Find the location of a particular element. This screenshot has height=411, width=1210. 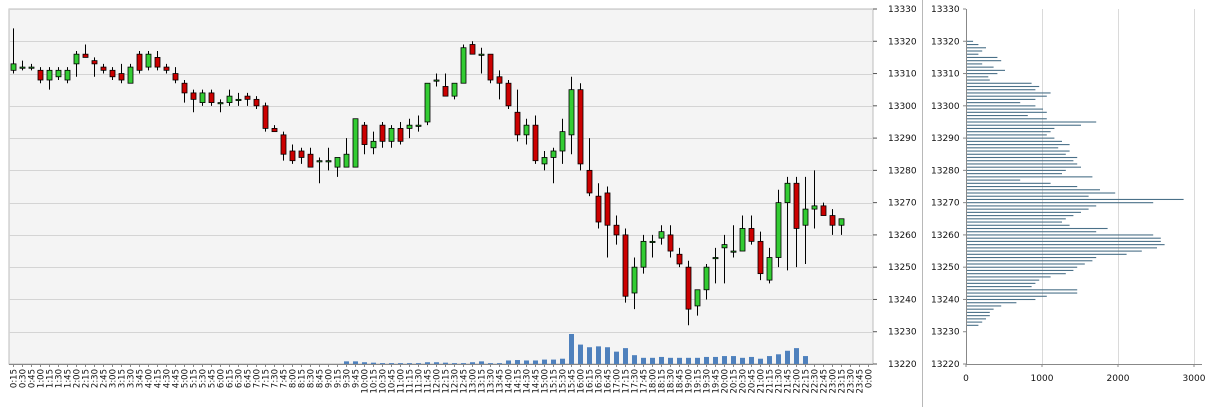

profile-price-label: 13330 is located at coordinates (945, 10).